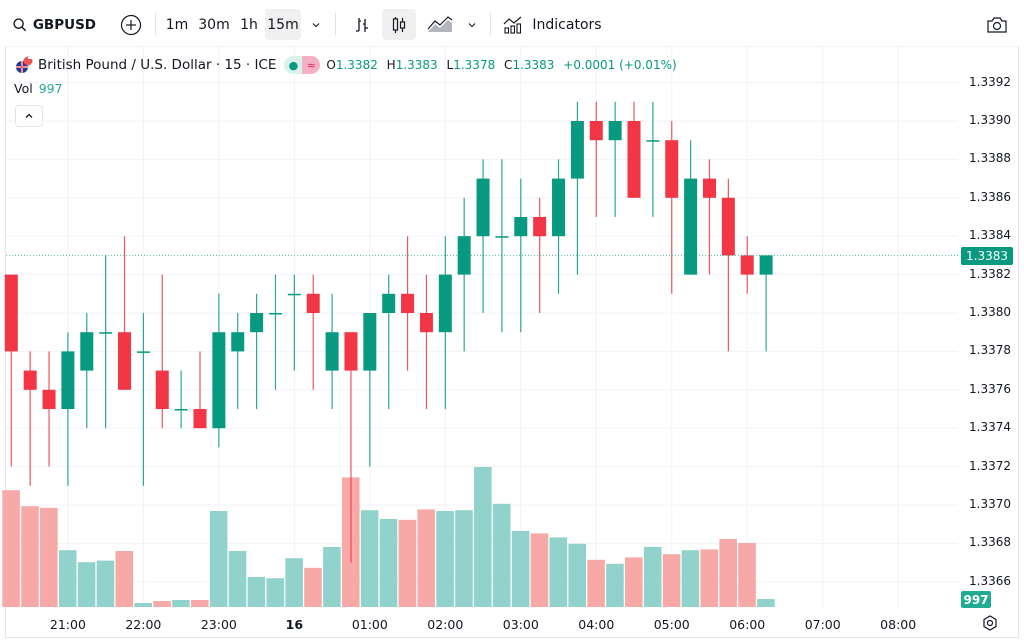  What do you see at coordinates (990, 273) in the screenshot?
I see `price-tick-label: 1.3382` at bounding box center [990, 273].